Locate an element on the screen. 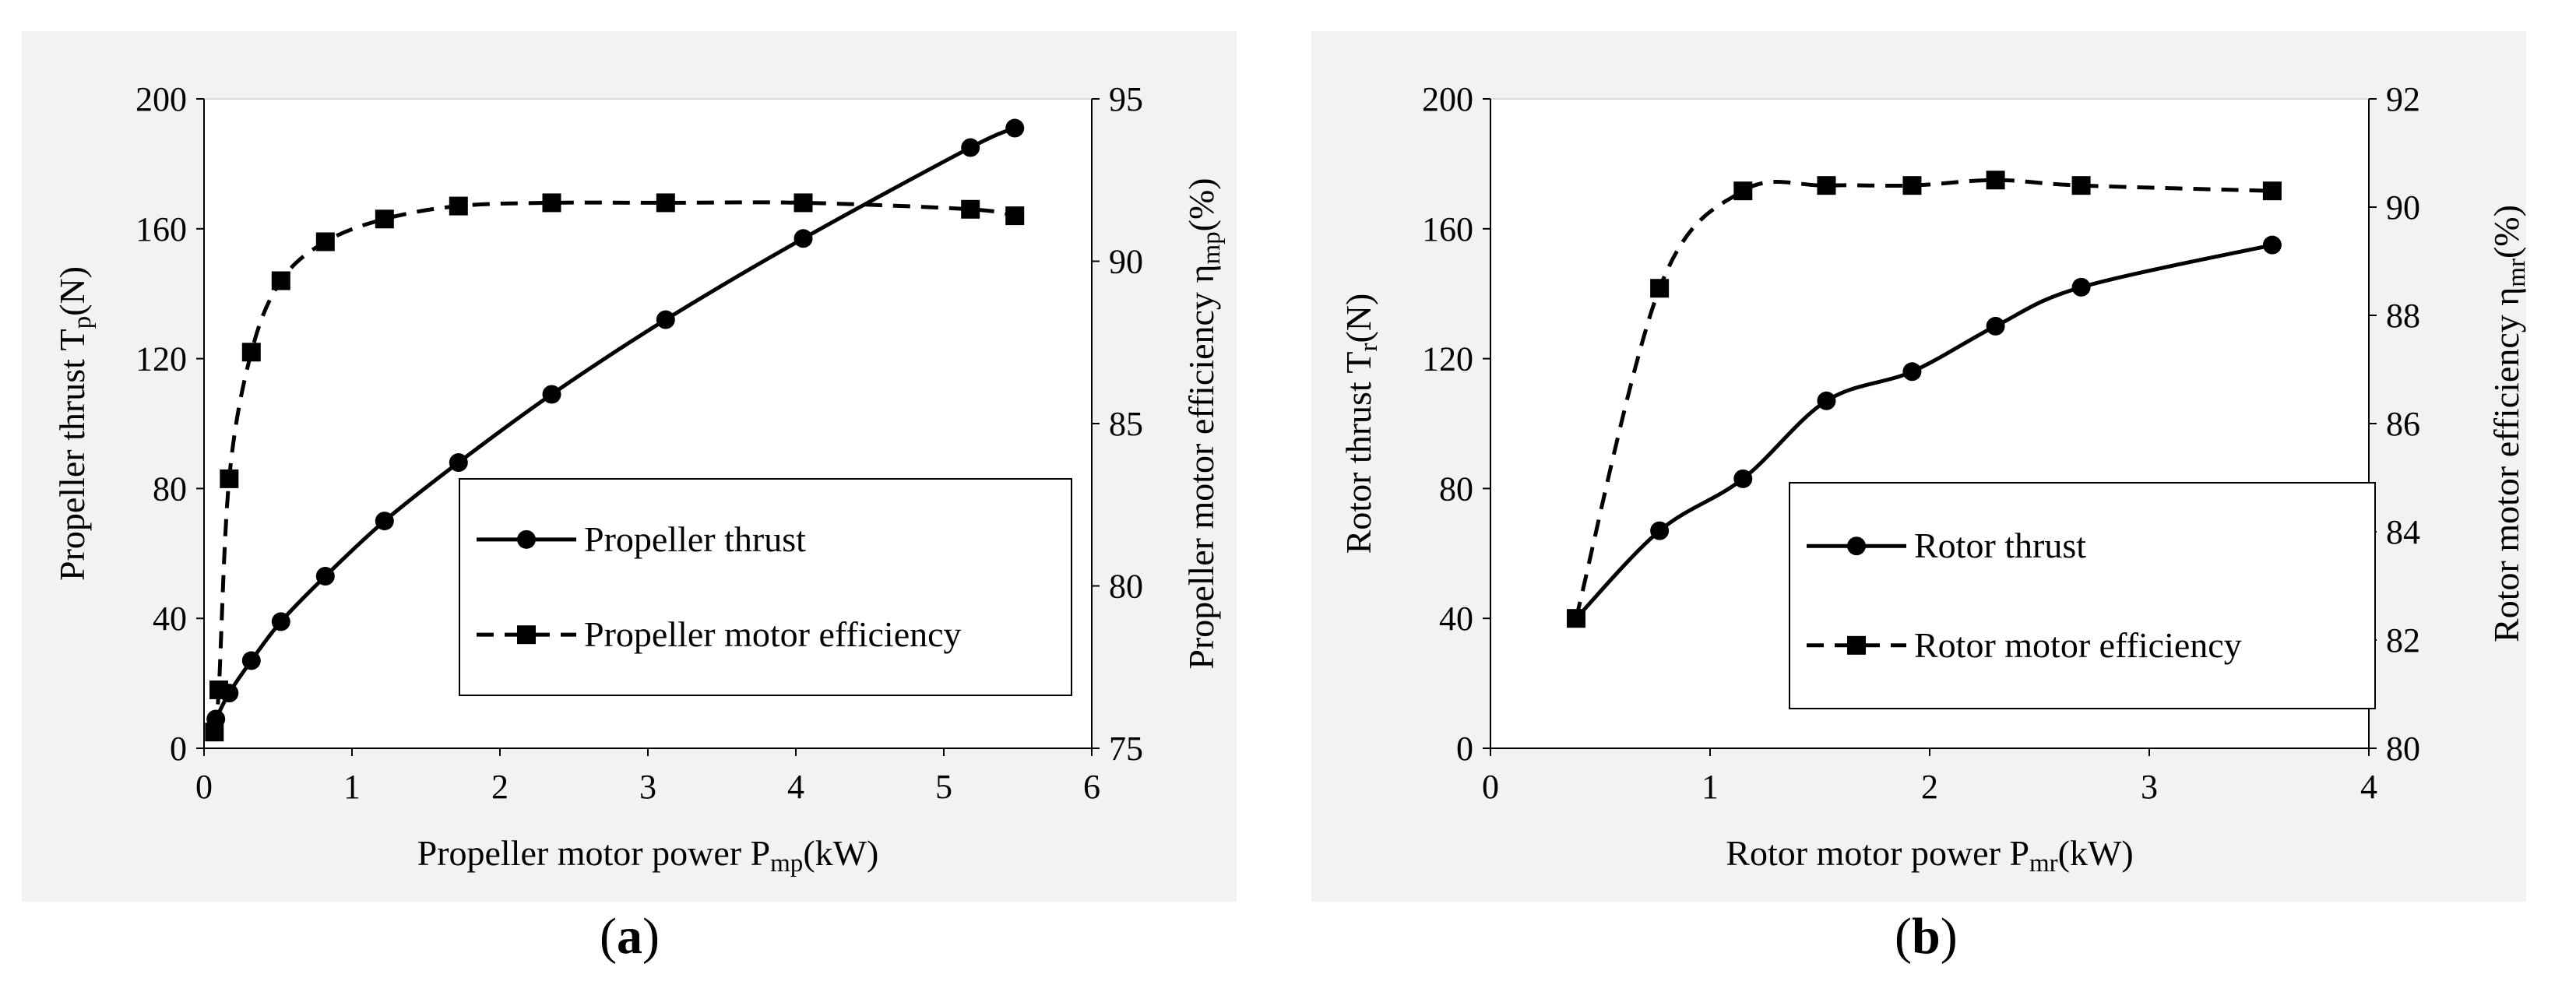  y-left-axis-title-sub: r is located at coordinates (1369, 347).